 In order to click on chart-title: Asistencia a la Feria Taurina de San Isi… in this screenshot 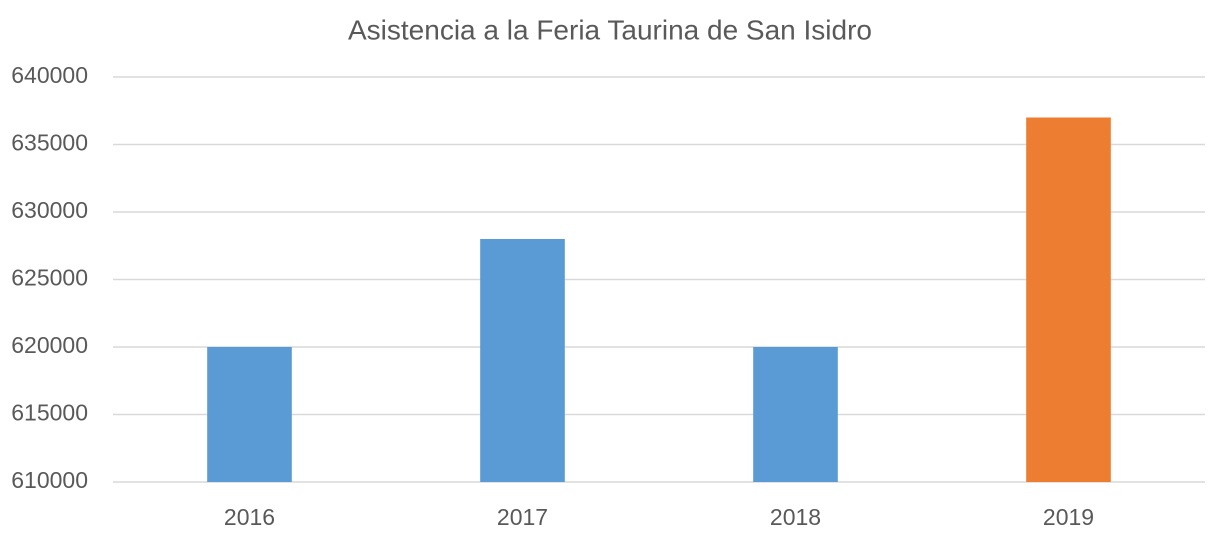, I will do `click(610, 29)`.